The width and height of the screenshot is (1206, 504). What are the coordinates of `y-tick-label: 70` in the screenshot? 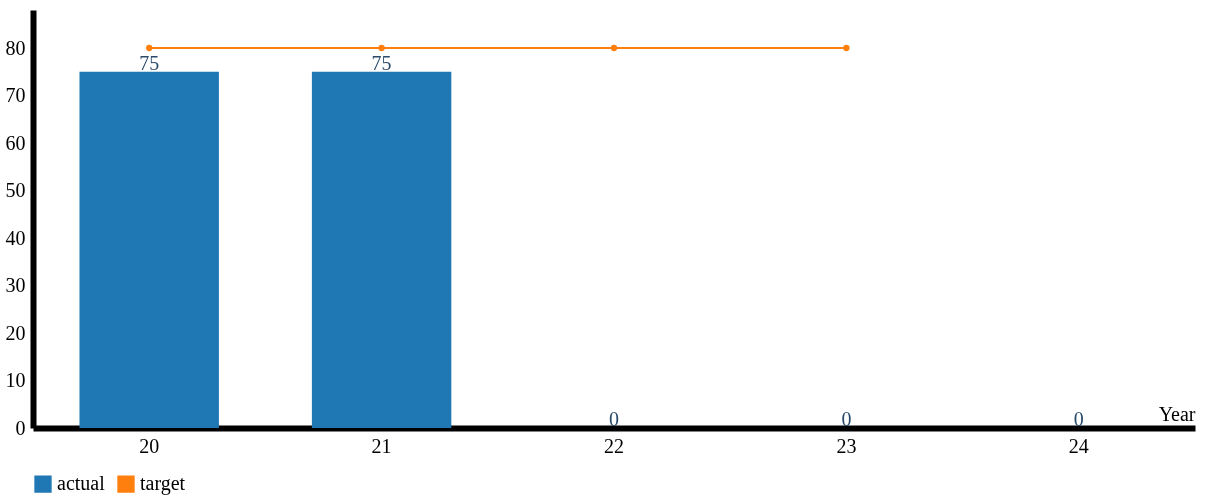 It's located at (15, 95).